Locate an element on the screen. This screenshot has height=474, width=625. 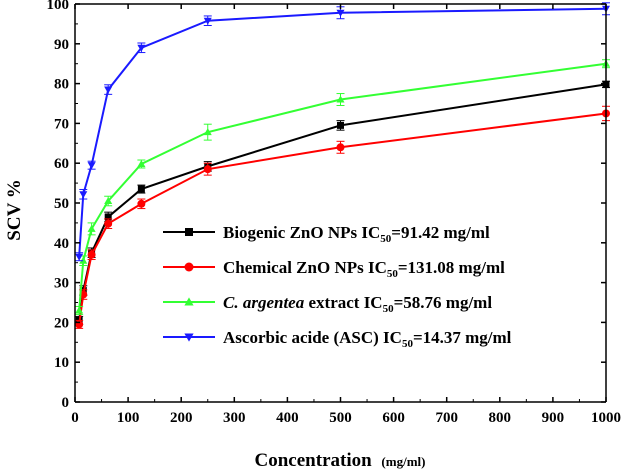
legend-label-part: =14.37 mg/ml is located at coordinates (462, 337).